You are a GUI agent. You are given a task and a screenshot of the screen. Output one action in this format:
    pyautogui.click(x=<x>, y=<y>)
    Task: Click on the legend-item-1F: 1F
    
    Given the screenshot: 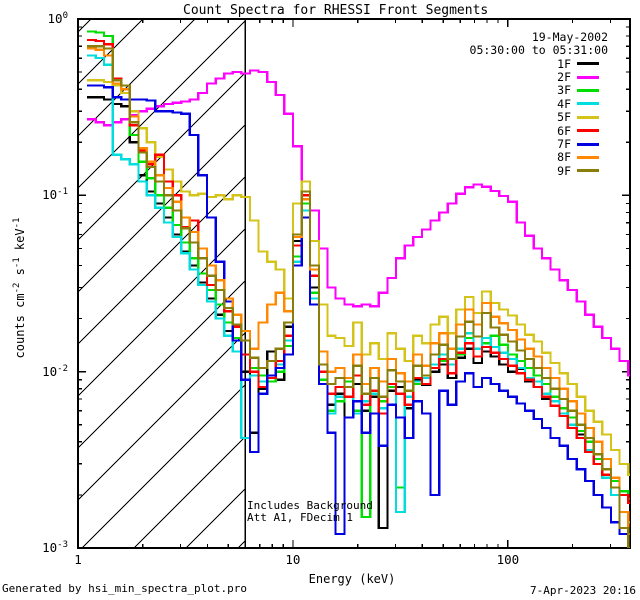 What is the action you would take?
    pyautogui.click(x=578, y=63)
    